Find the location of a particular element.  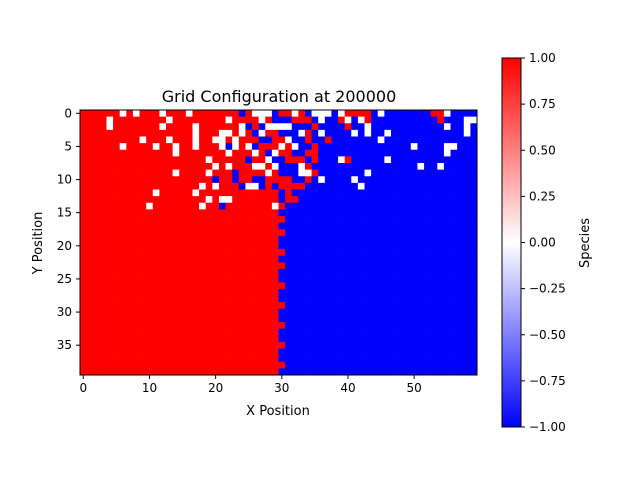

y-axis-label: Y Position is located at coordinates (38, 244).